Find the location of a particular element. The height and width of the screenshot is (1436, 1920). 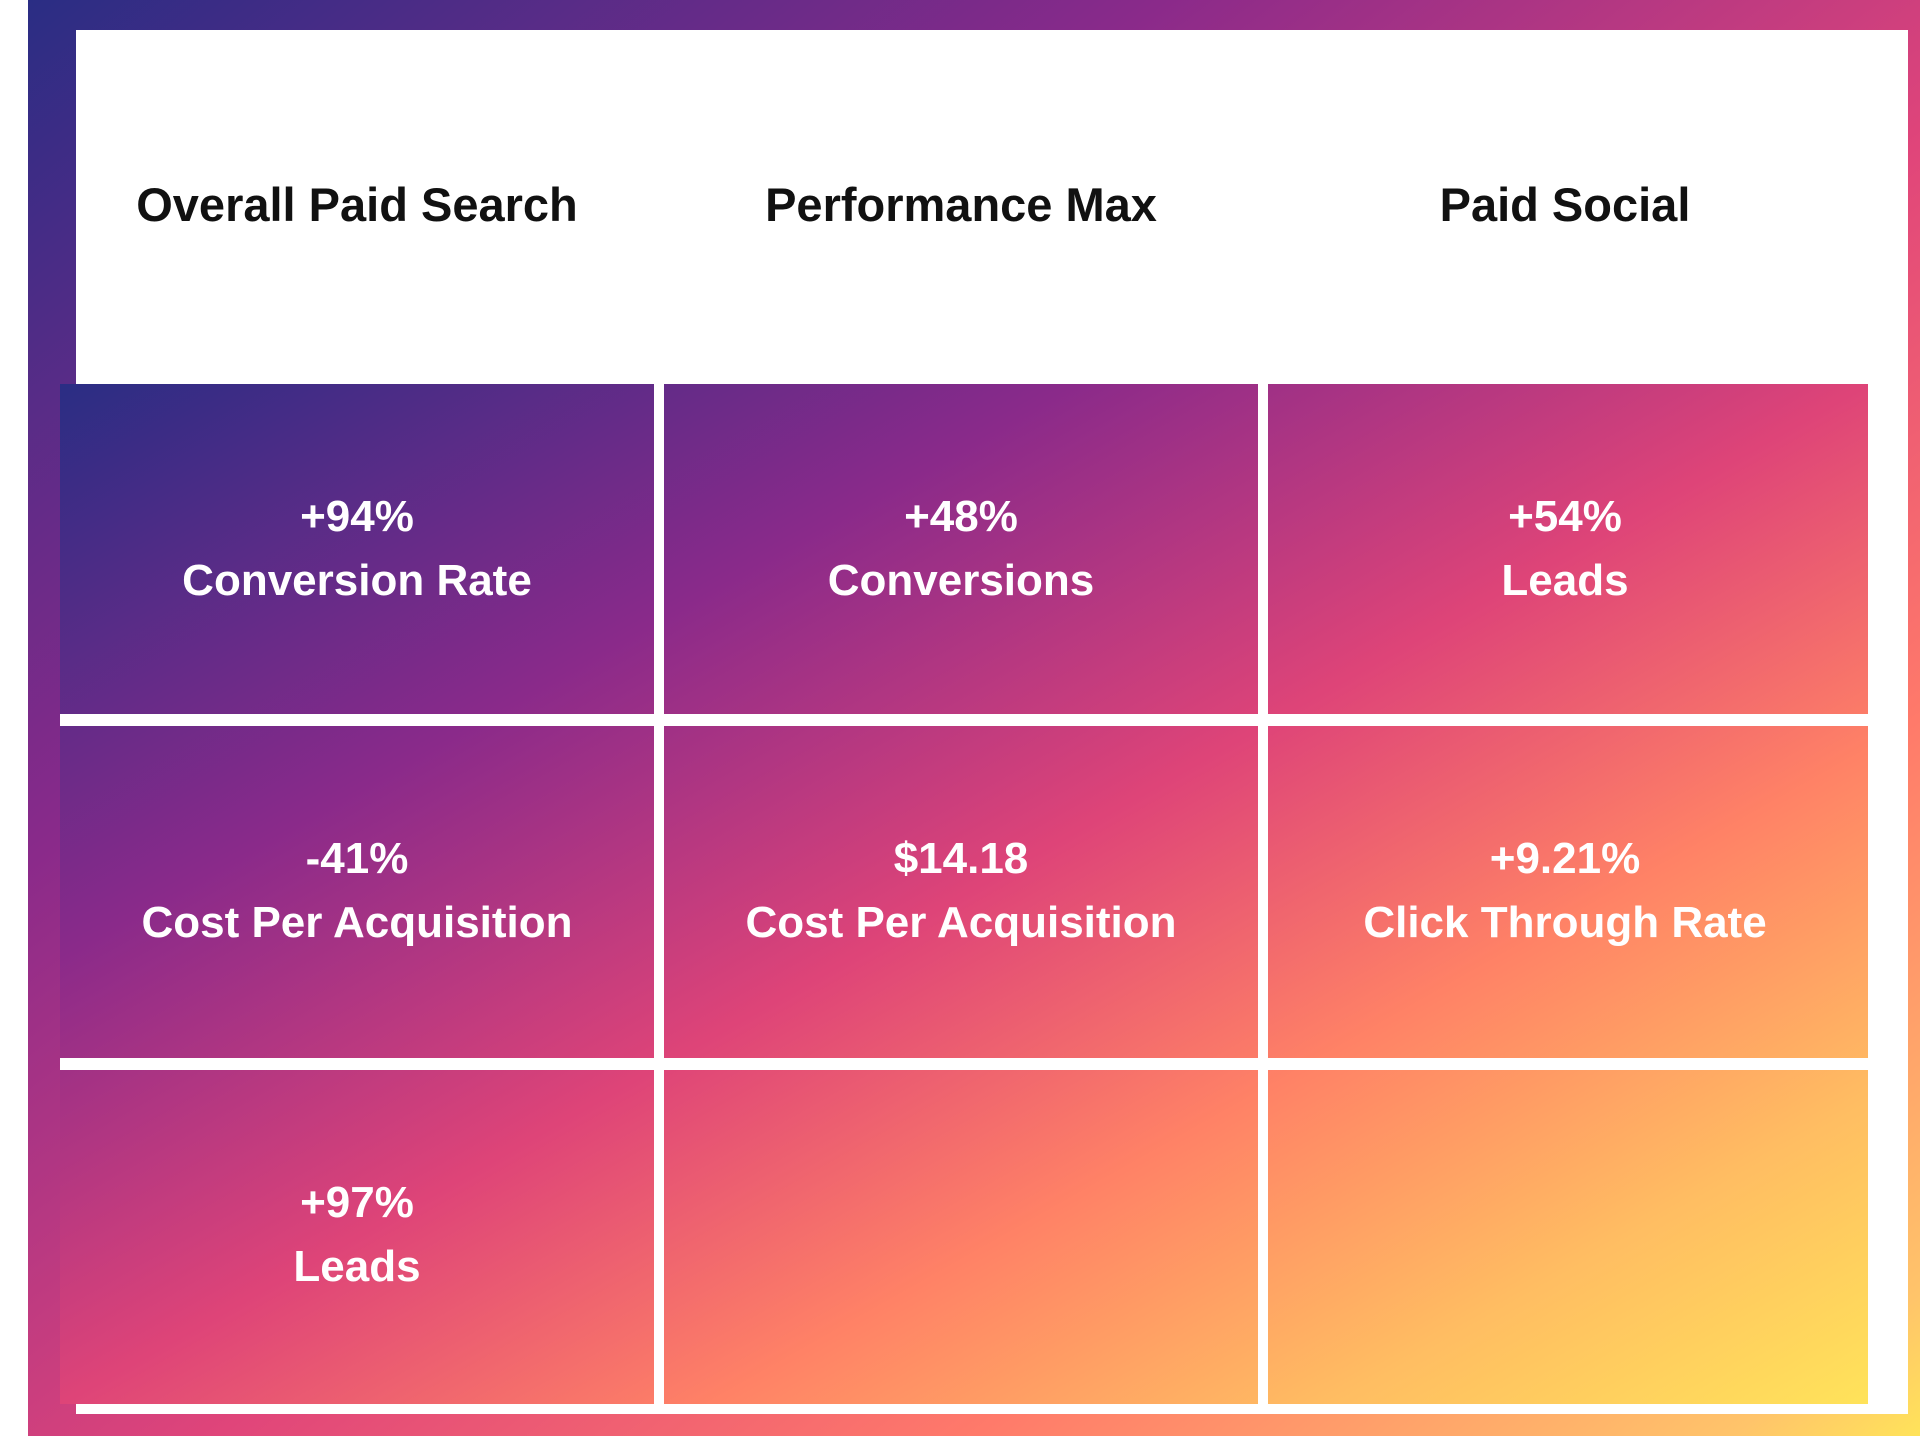

metric-value: -41% is located at coordinates (357, 858).